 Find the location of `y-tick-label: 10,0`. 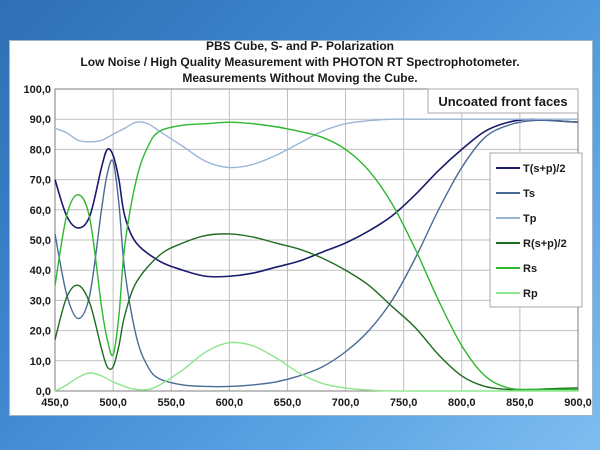

y-tick-label: 10,0 is located at coordinates (40, 362).